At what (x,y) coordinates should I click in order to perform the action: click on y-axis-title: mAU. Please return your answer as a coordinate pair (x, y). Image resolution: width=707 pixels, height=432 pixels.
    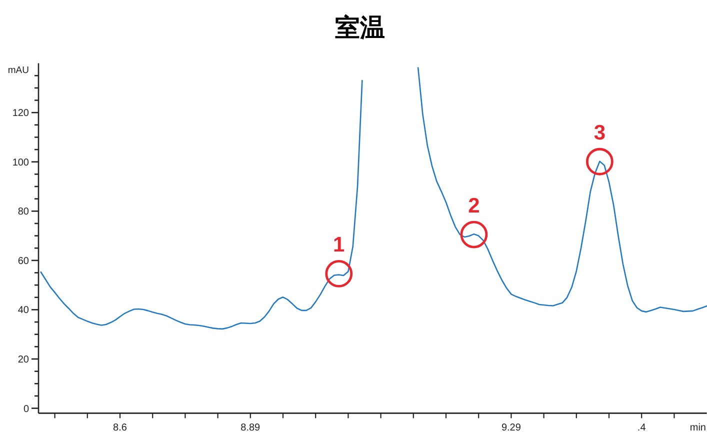
    Looking at the image, I should click on (19, 70).